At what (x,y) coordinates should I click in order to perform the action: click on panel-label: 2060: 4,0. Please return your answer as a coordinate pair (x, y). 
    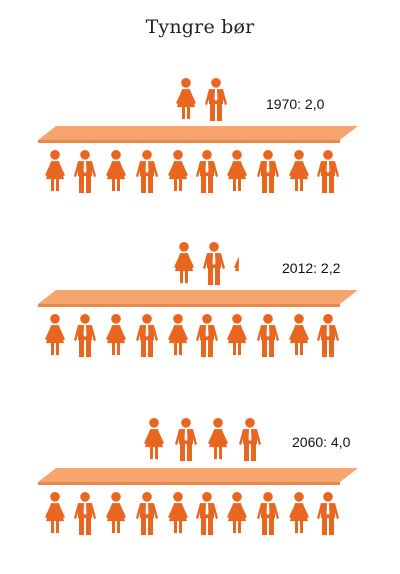
    Looking at the image, I should click on (321, 442).